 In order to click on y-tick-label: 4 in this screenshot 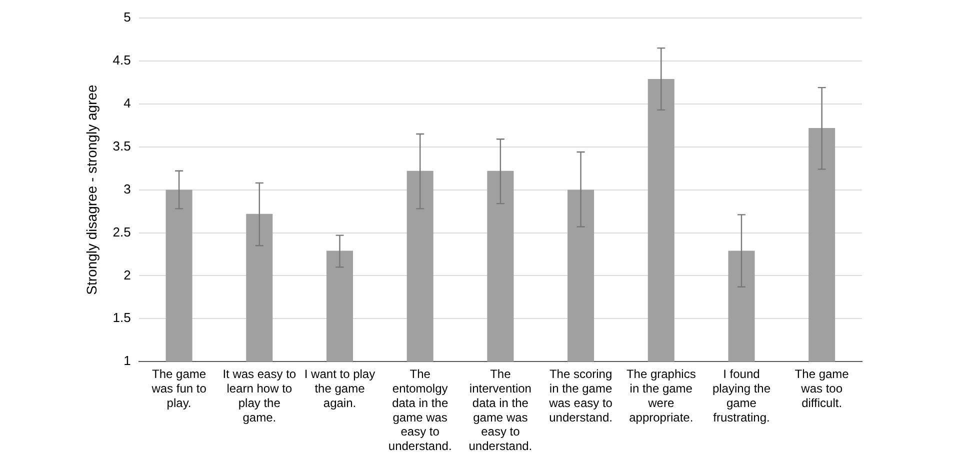, I will do `click(127, 102)`.